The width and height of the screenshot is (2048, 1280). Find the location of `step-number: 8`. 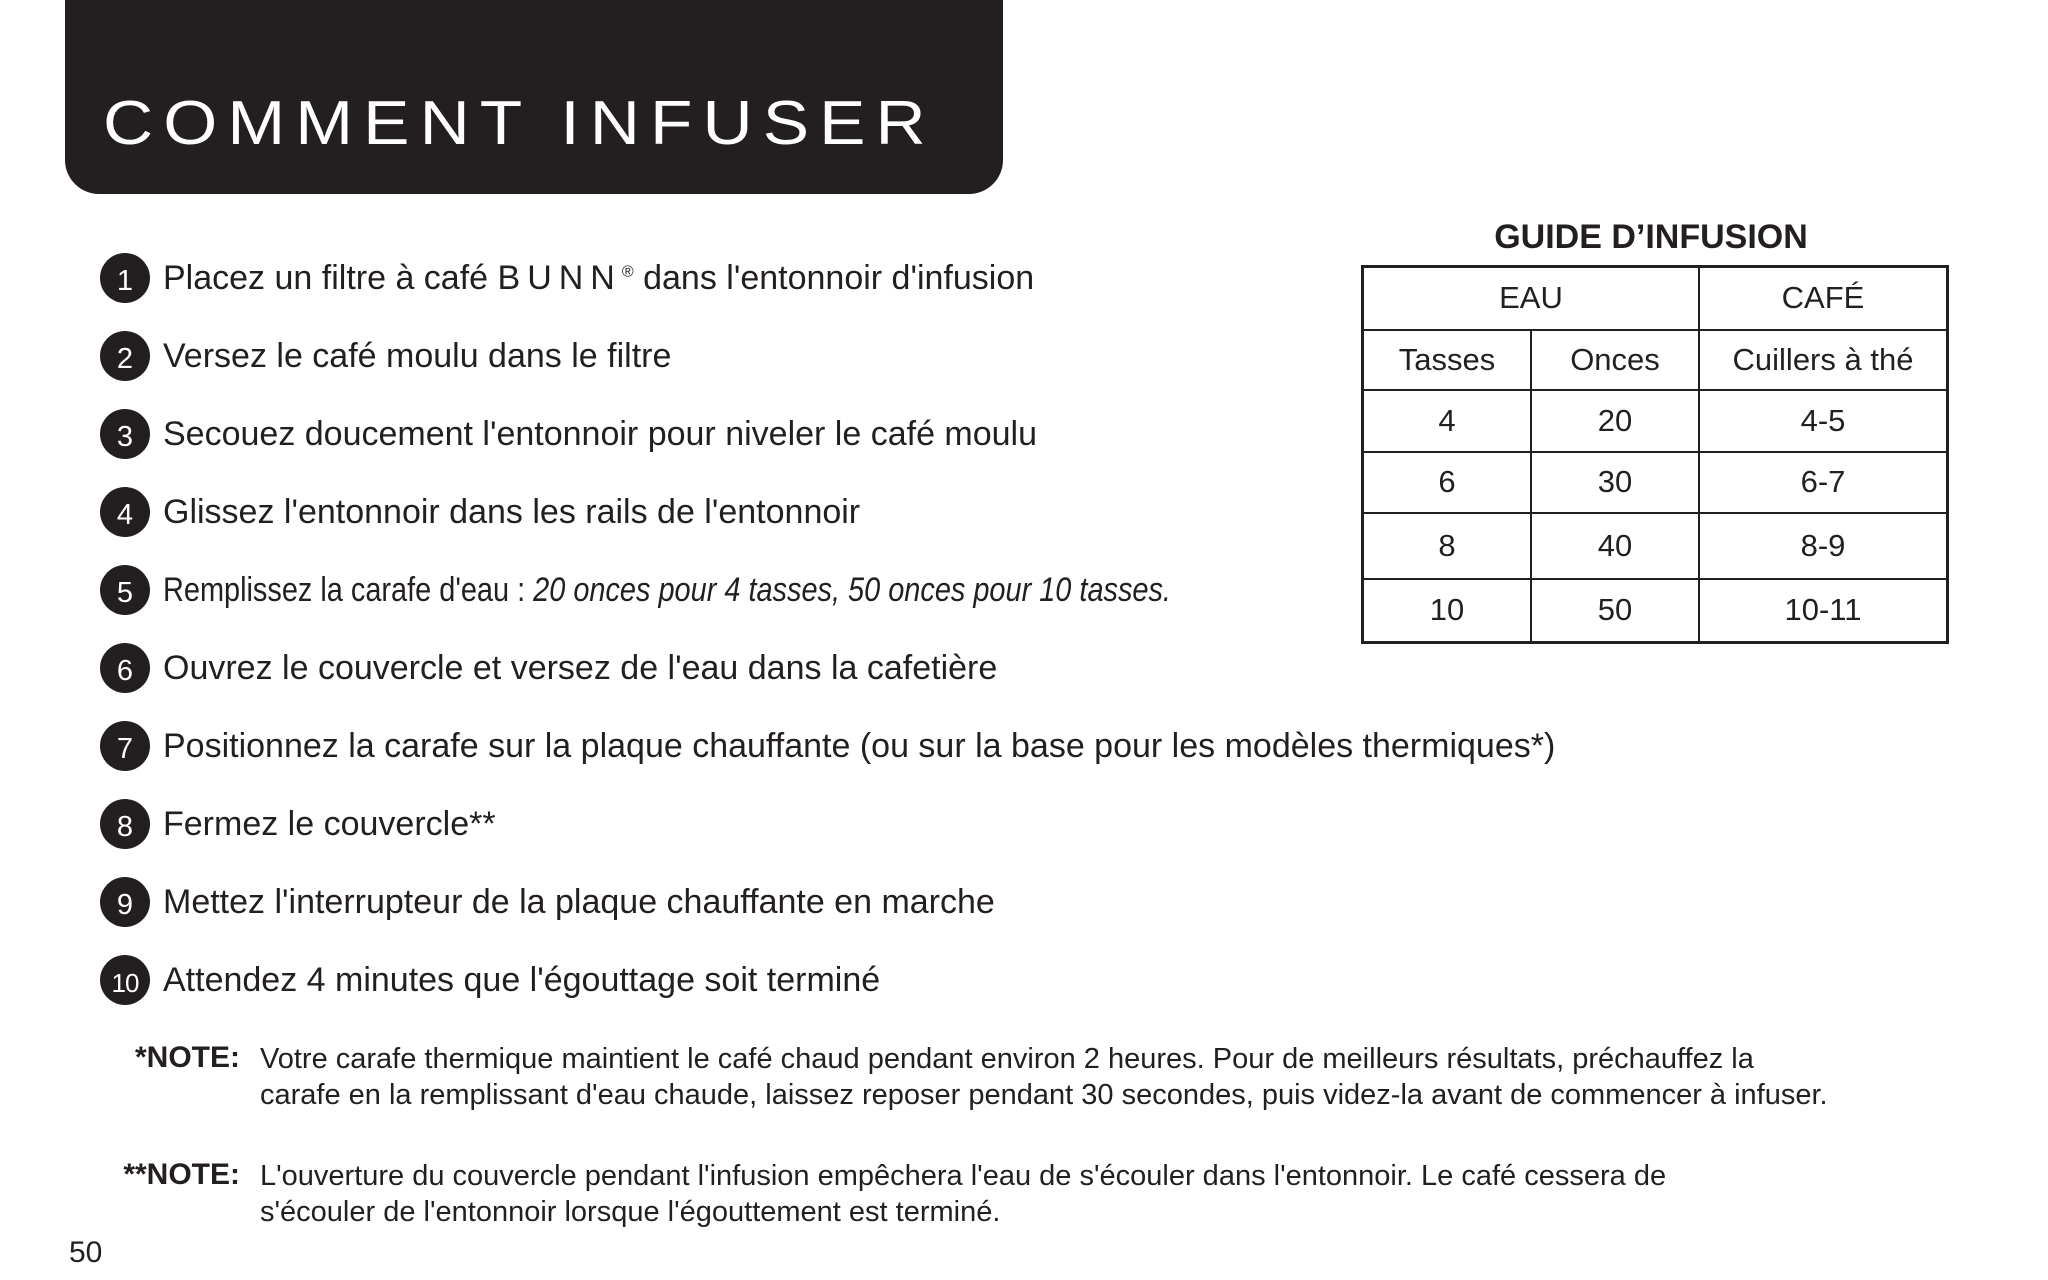

step-number: 8 is located at coordinates (125, 824).